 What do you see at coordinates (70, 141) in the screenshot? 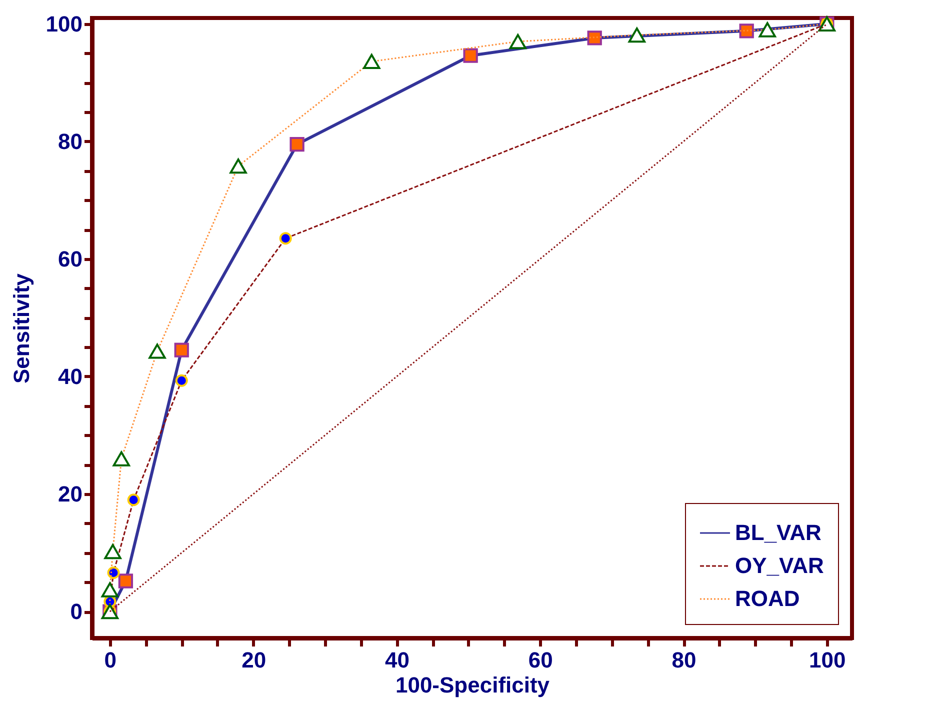
I see `y-tick-label: 80` at bounding box center [70, 141].